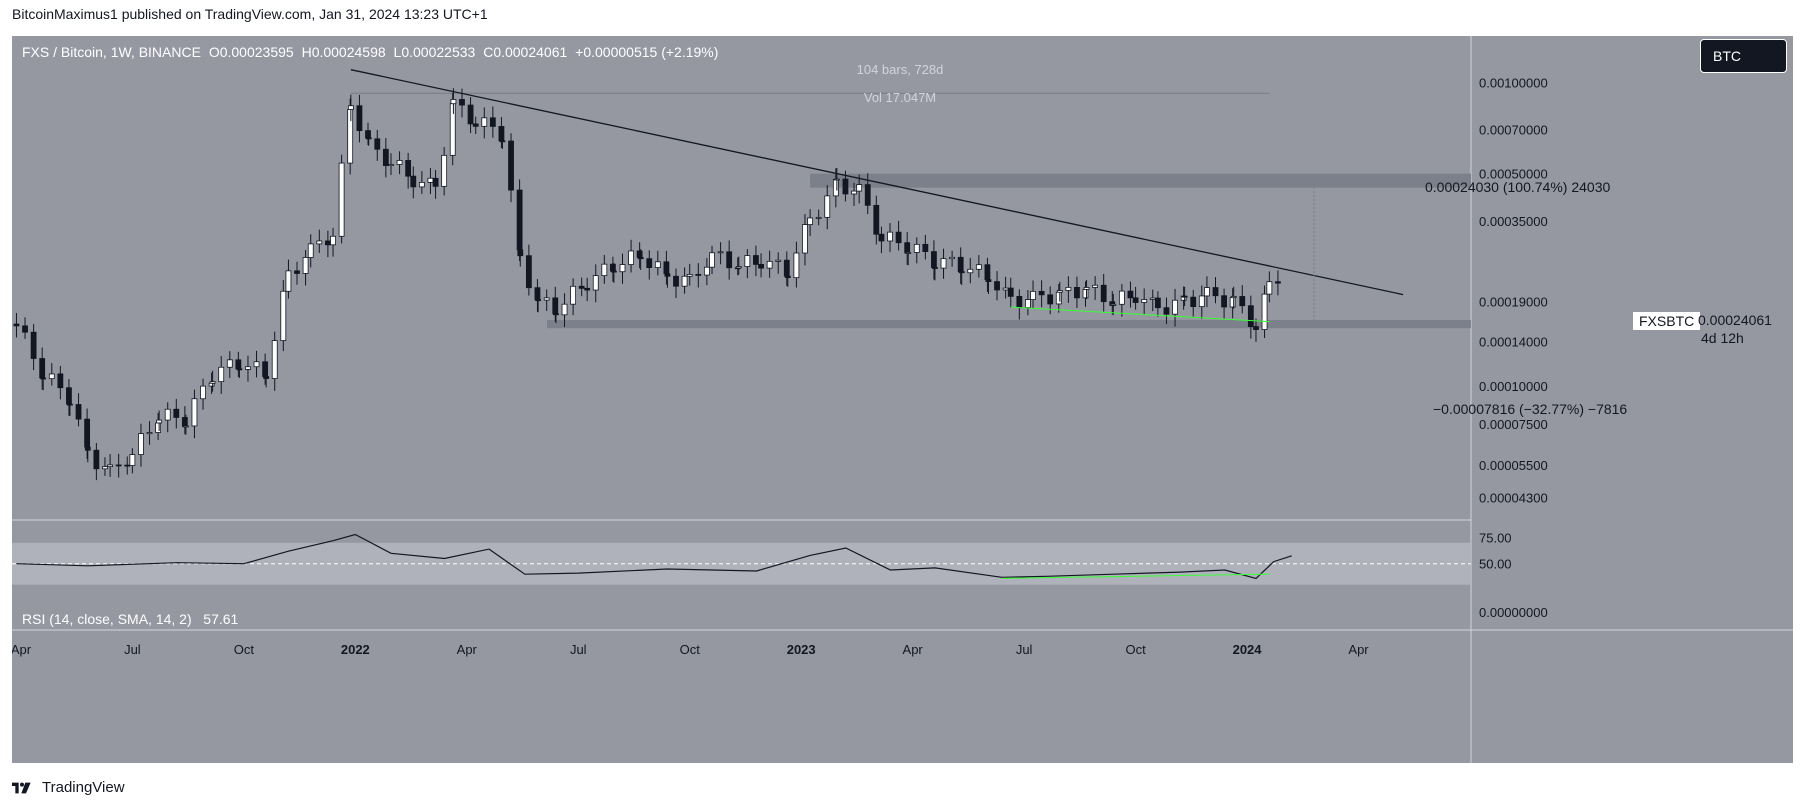 This screenshot has height=809, width=1807. Describe the element at coordinates (1495, 564) in the screenshot. I see `rsi-tick-label: 50.00` at that location.